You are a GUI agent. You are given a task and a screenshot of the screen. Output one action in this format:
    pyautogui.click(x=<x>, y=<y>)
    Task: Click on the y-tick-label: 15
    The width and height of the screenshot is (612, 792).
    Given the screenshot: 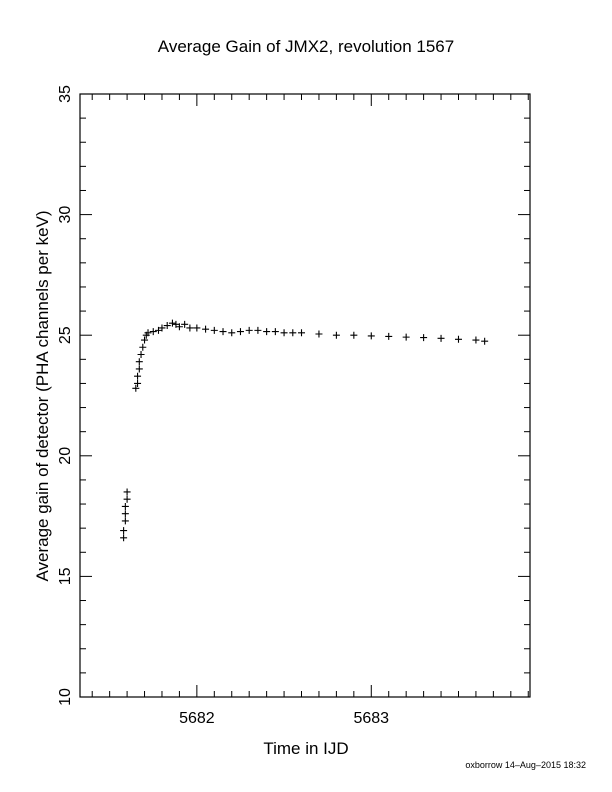 What is the action you would take?
    pyautogui.click(x=65, y=576)
    